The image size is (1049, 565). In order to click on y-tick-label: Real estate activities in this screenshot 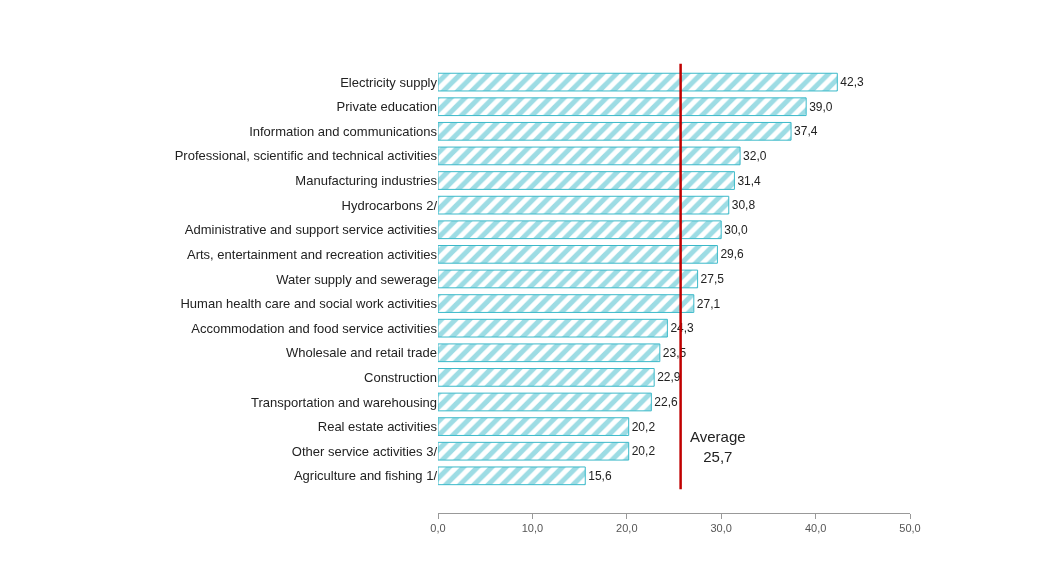, I will do `click(377, 427)`.